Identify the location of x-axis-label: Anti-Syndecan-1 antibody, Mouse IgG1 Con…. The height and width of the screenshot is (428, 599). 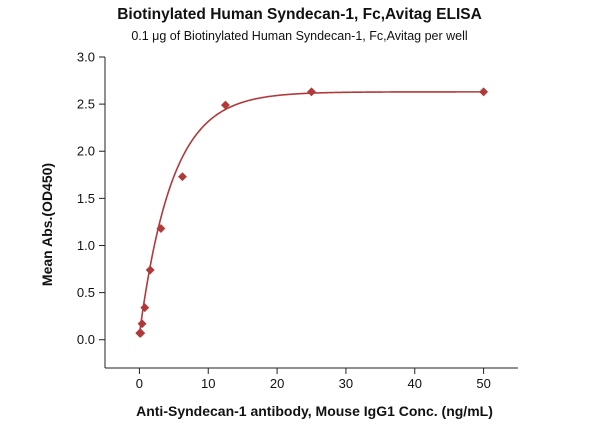
(314, 411).